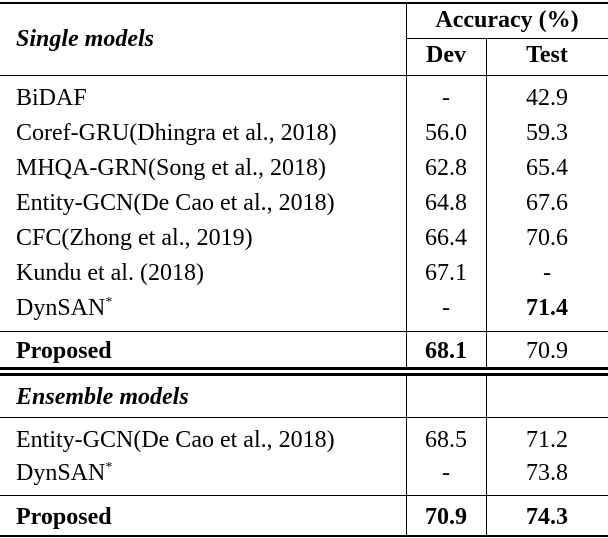  What do you see at coordinates (446, 440) in the screenshot?
I see `row-dev: 68.5` at bounding box center [446, 440].